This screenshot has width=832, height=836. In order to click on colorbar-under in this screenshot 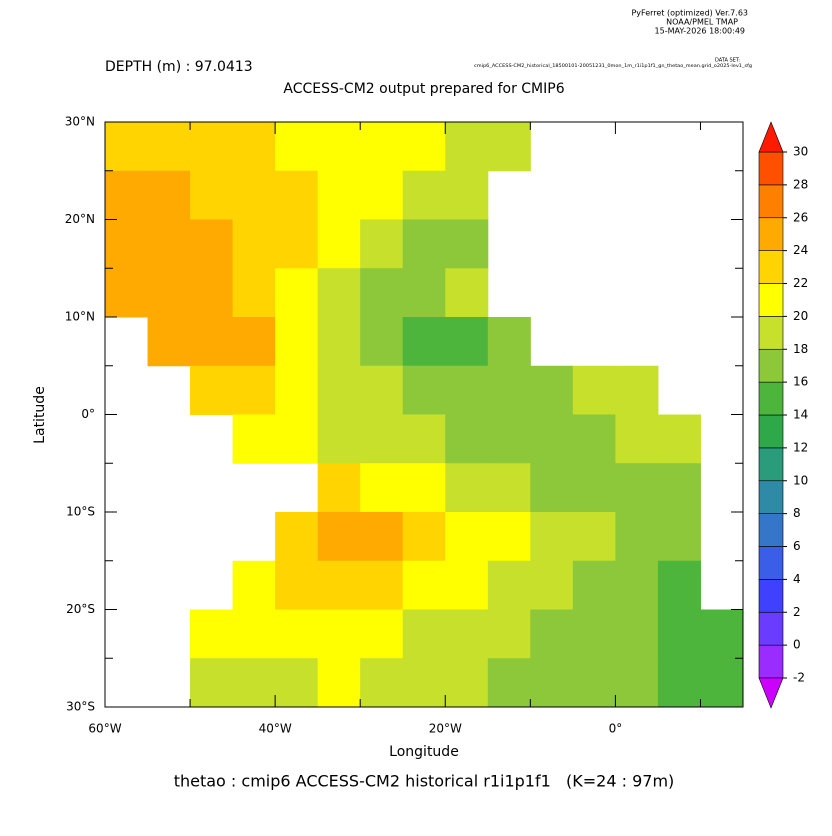, I will do `click(771, 693)`.